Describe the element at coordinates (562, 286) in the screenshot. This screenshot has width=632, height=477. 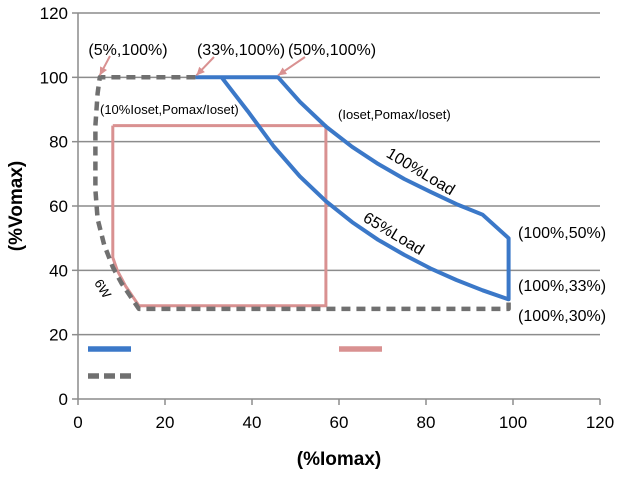
I see `annotation-label: (100%,33%)` at that location.